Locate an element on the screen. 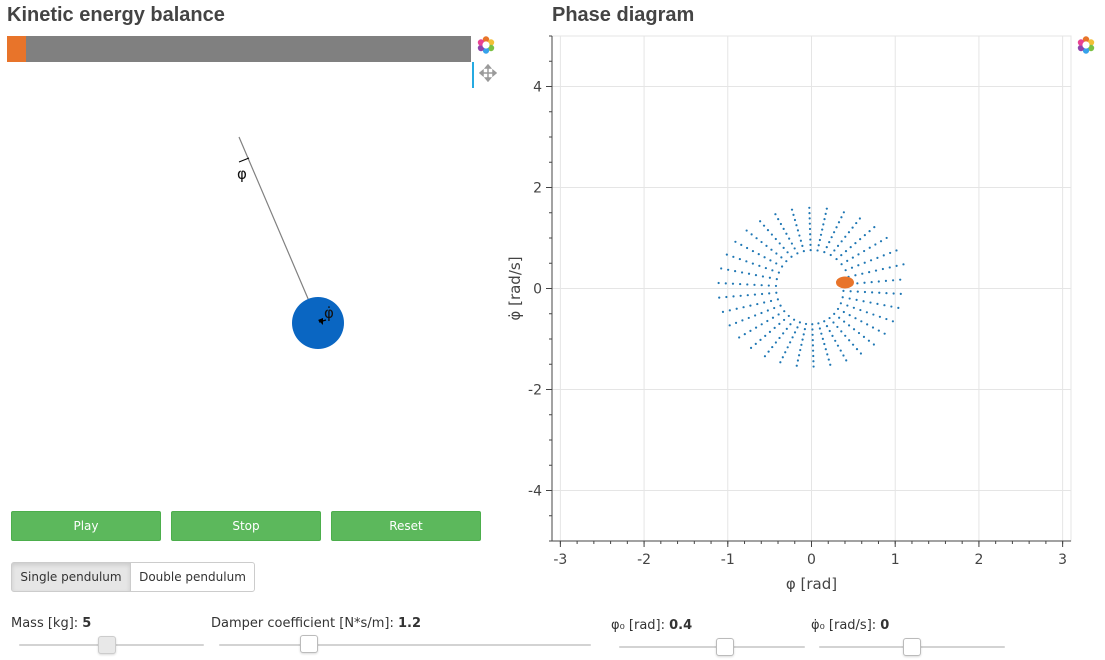 The height and width of the screenshot is (660, 1105). x-axis-label: φ [rad] is located at coordinates (811, 584).